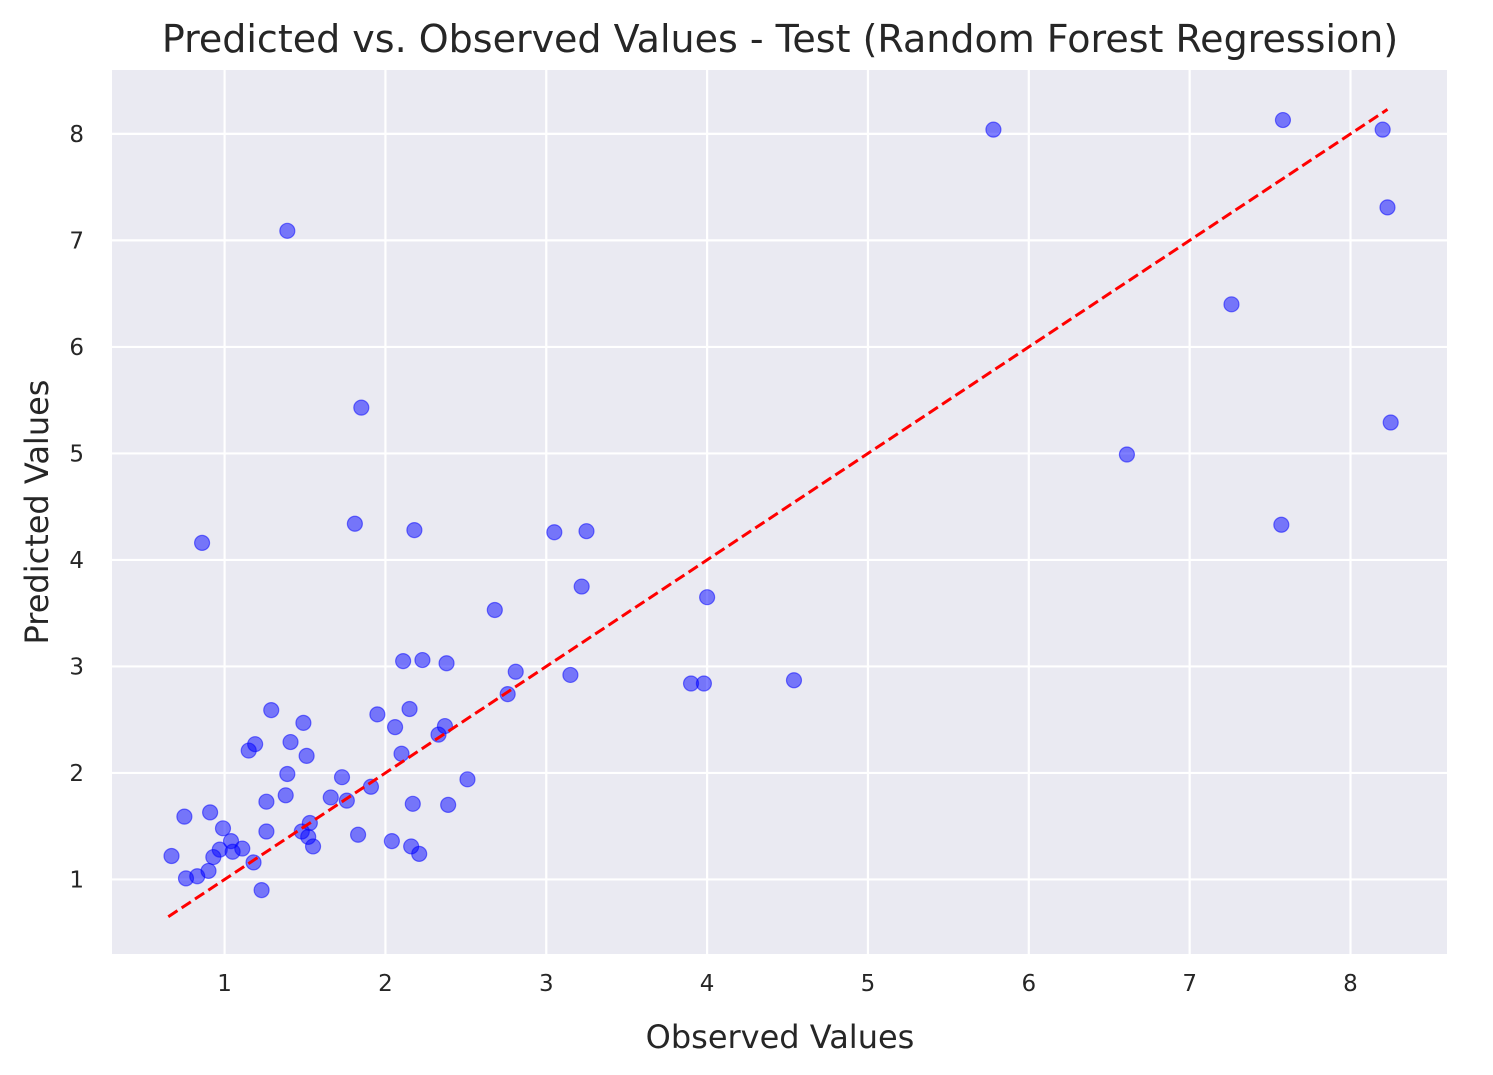  What do you see at coordinates (76, 348) in the screenshot?
I see `y-tick-label: 6` at bounding box center [76, 348].